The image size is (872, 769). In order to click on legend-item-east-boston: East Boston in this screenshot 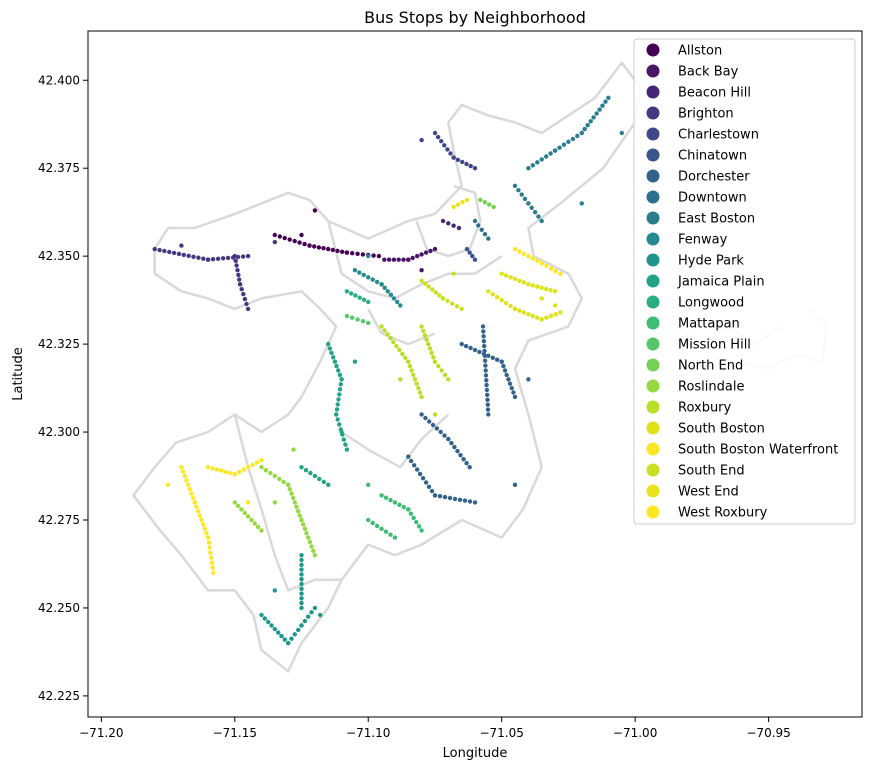, I will do `click(700, 219)`.